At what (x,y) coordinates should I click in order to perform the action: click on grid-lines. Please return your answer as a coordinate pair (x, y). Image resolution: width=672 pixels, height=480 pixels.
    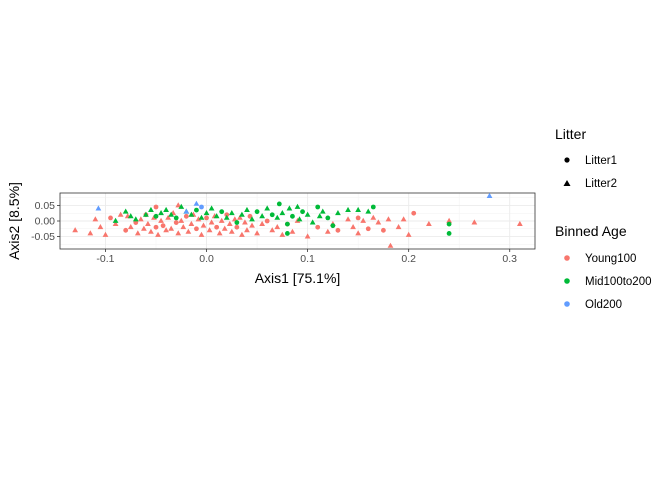
    Looking at the image, I should click on (297, 221).